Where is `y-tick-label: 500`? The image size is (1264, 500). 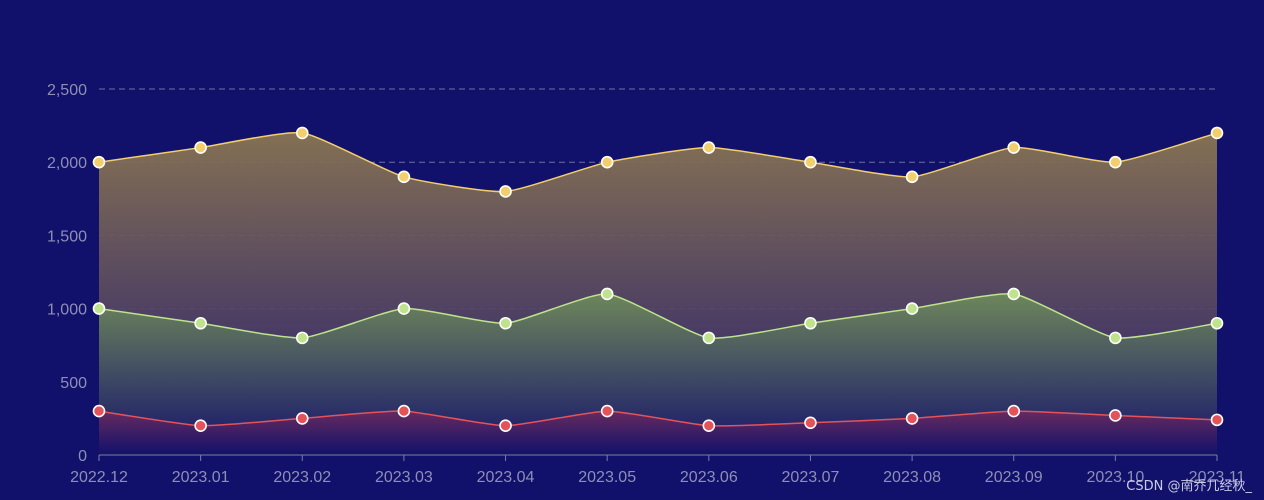 y-tick-label: 500 is located at coordinates (73, 383).